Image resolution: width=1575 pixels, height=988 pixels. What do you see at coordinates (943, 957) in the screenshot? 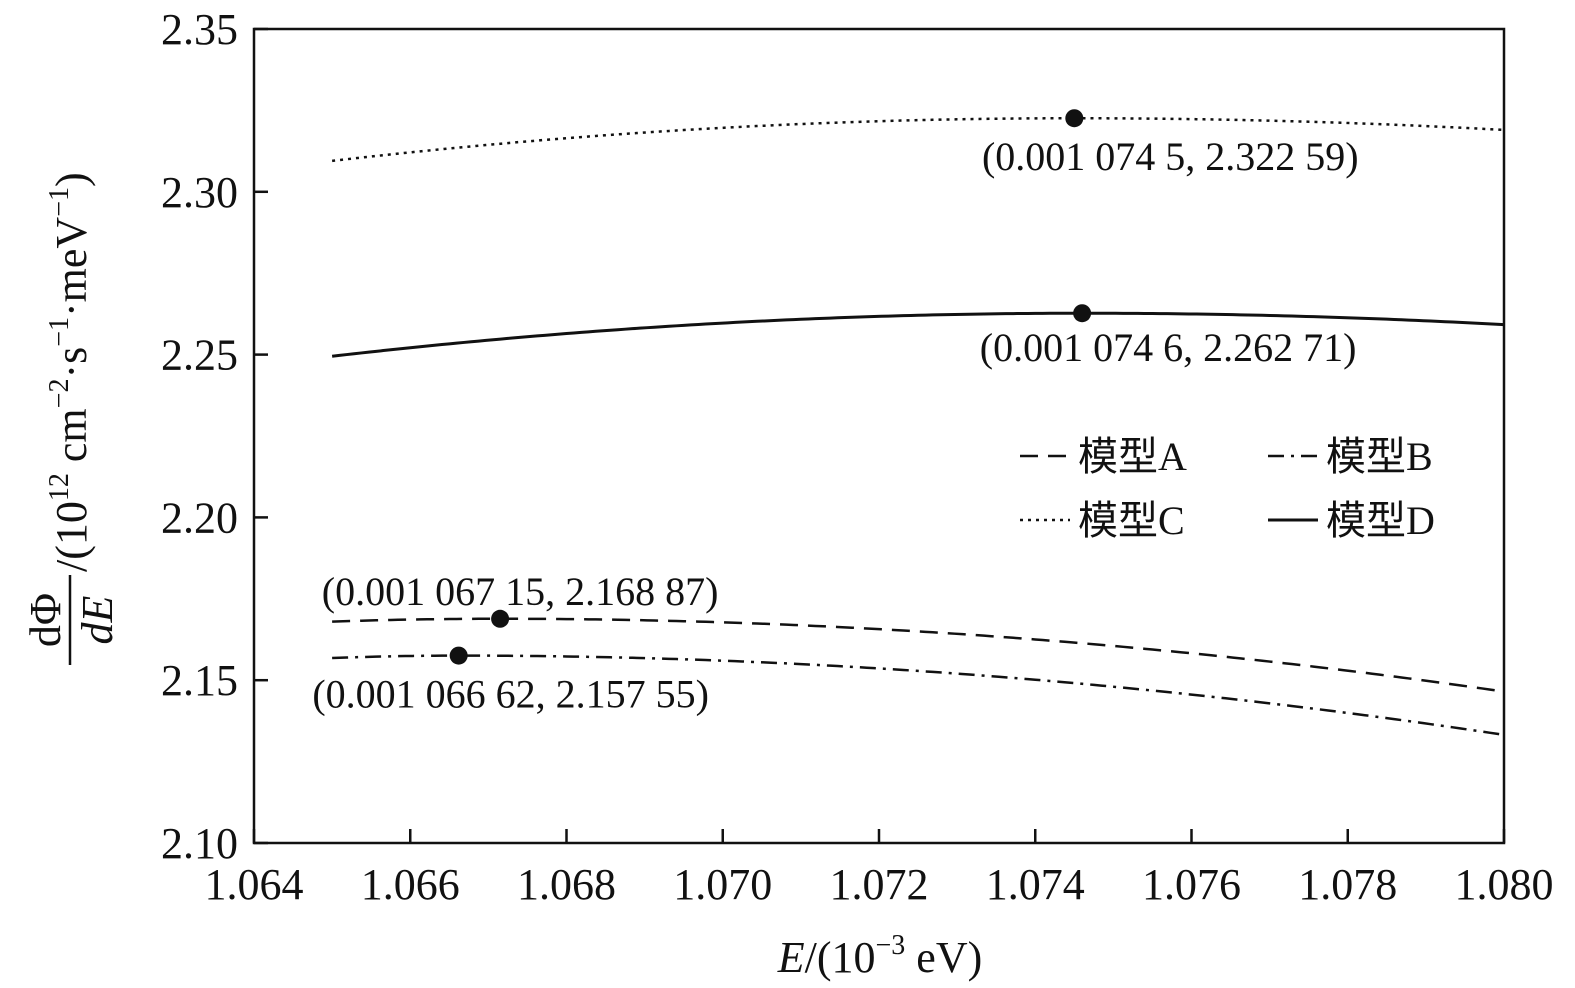
I see `x-axis-title-unit: eV)` at bounding box center [943, 957].